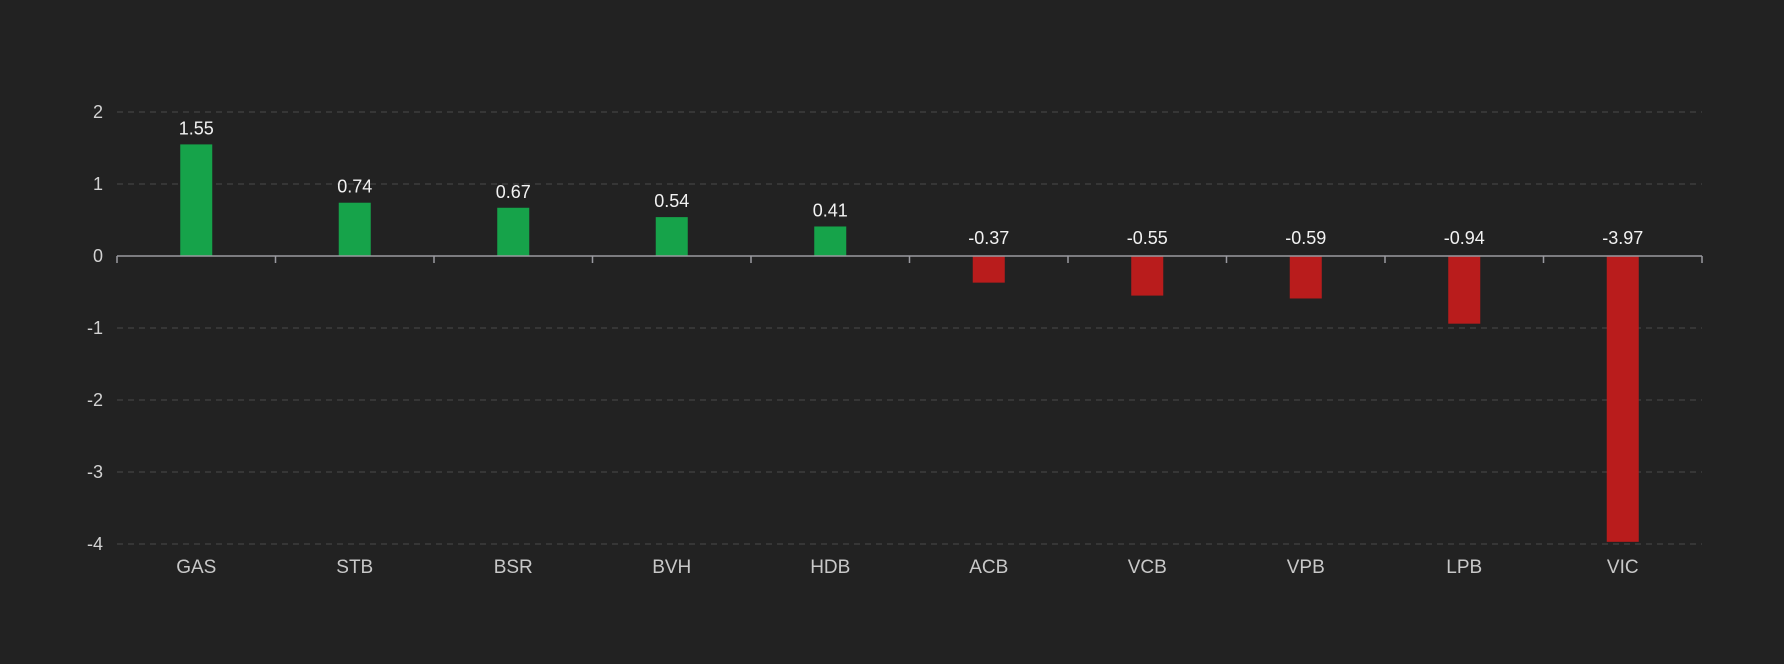 Image resolution: width=1784 pixels, height=664 pixels. What do you see at coordinates (1305, 277) in the screenshot?
I see `bar-vpb` at bounding box center [1305, 277].